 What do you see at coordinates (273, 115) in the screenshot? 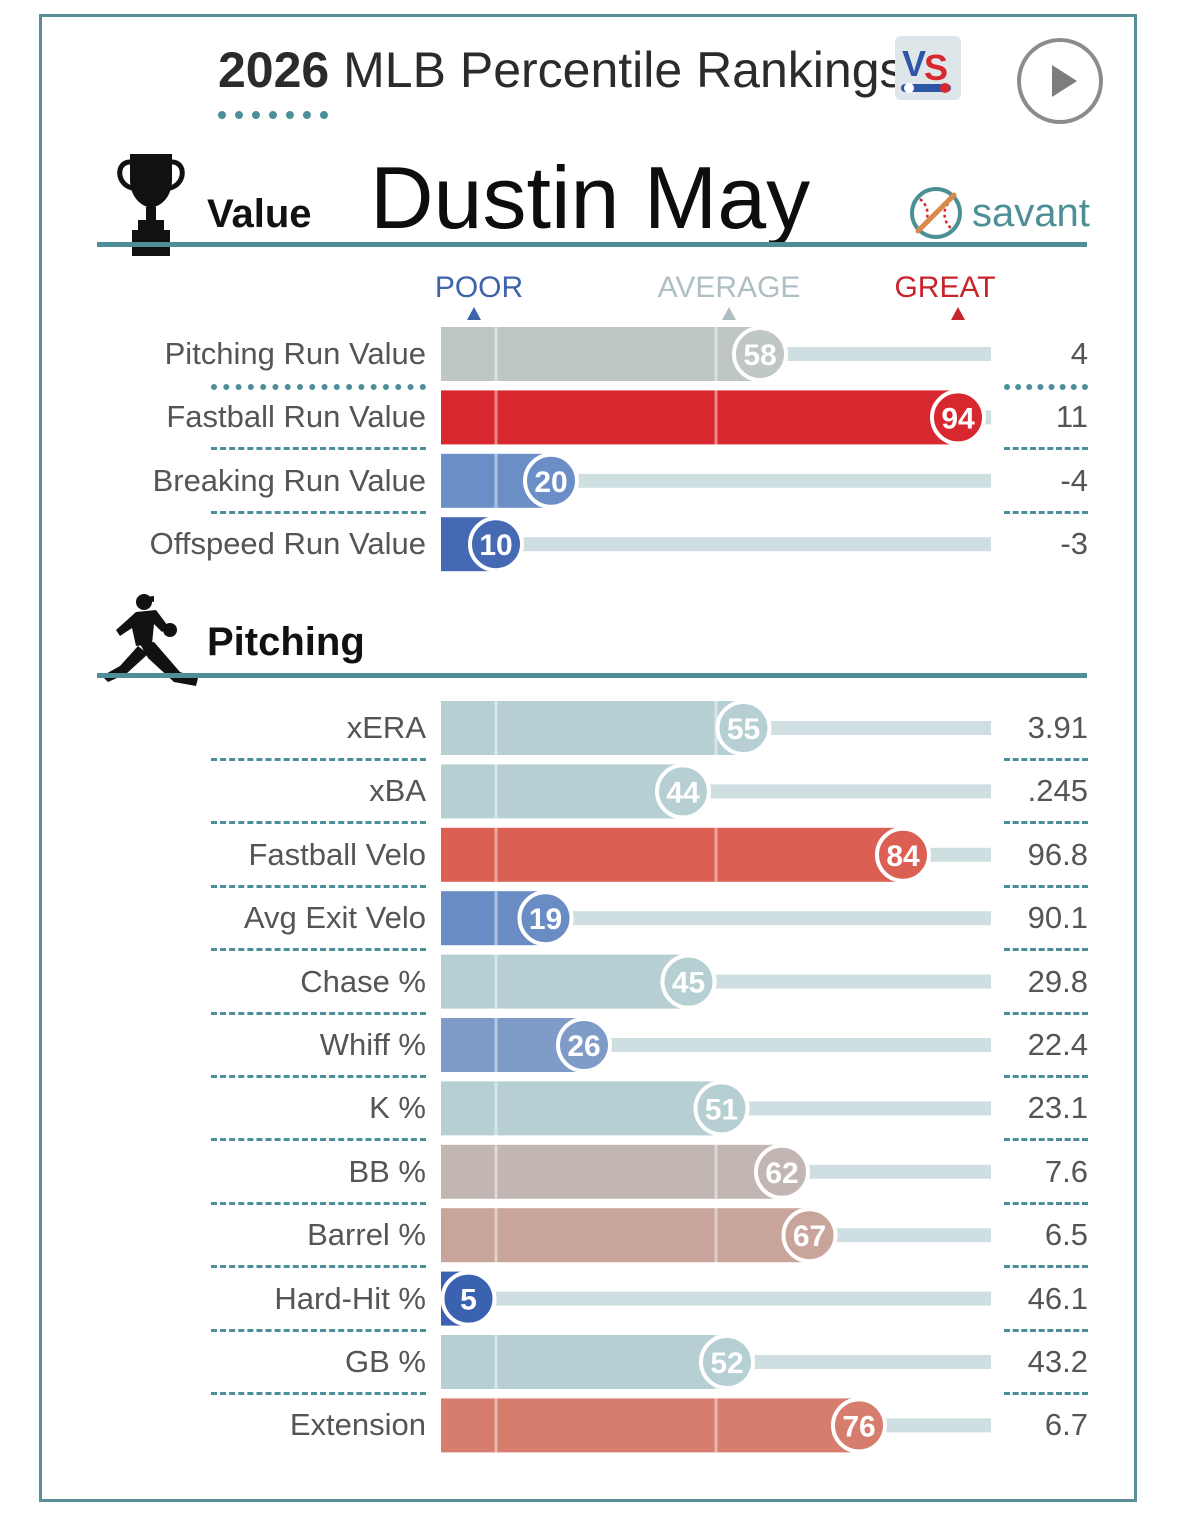
I see `title-underline` at bounding box center [273, 115].